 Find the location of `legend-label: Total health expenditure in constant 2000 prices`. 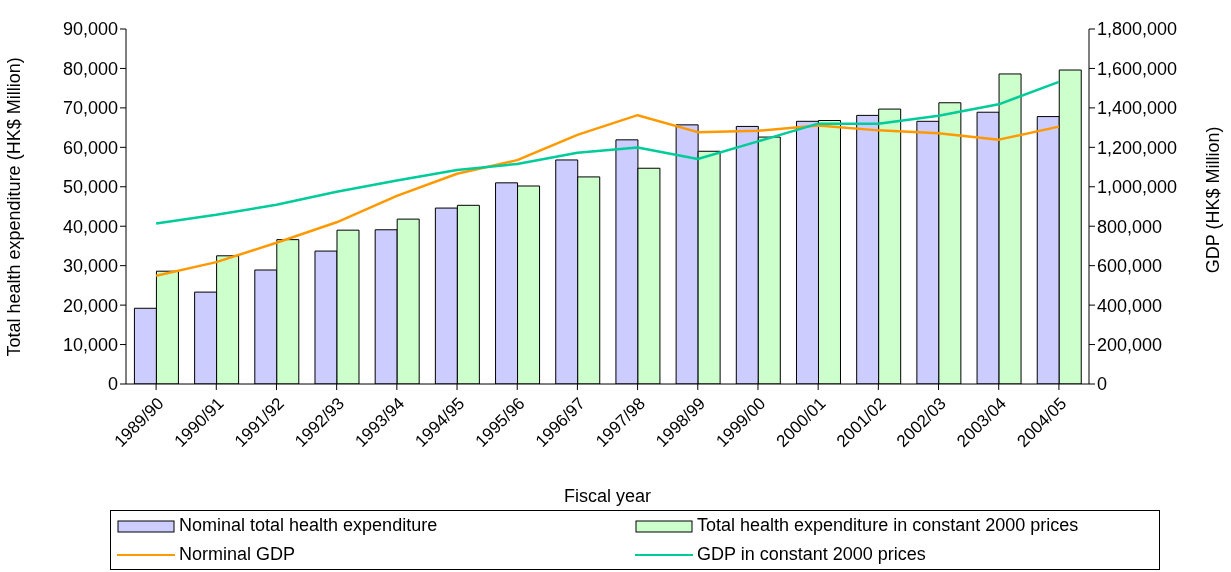

legend-label: Total health expenditure in constant 2000 prices is located at coordinates (888, 525).